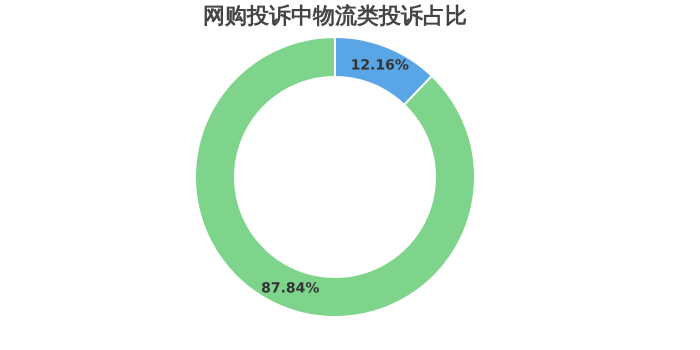 The height and width of the screenshot is (350, 700). Describe the element at coordinates (335, 16) in the screenshot. I see `chart-title: 网购投诉中物流类投诉占比` at that location.